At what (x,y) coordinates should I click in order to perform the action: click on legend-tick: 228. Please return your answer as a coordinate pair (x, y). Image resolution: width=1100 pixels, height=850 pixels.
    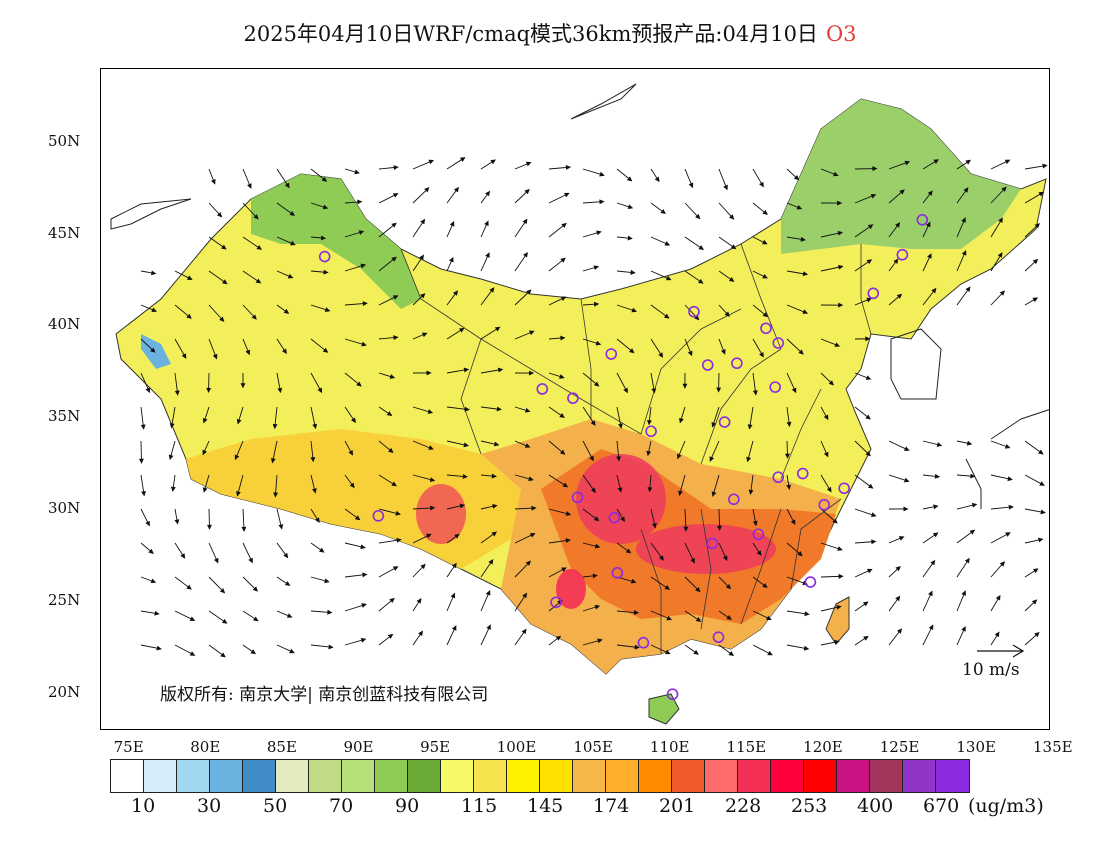
    Looking at the image, I should click on (743, 806).